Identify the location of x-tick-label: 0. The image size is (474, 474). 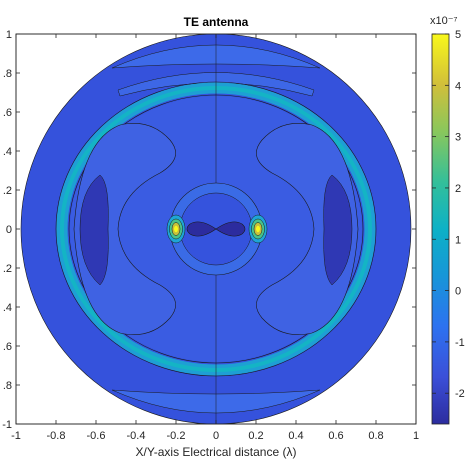
(216, 436).